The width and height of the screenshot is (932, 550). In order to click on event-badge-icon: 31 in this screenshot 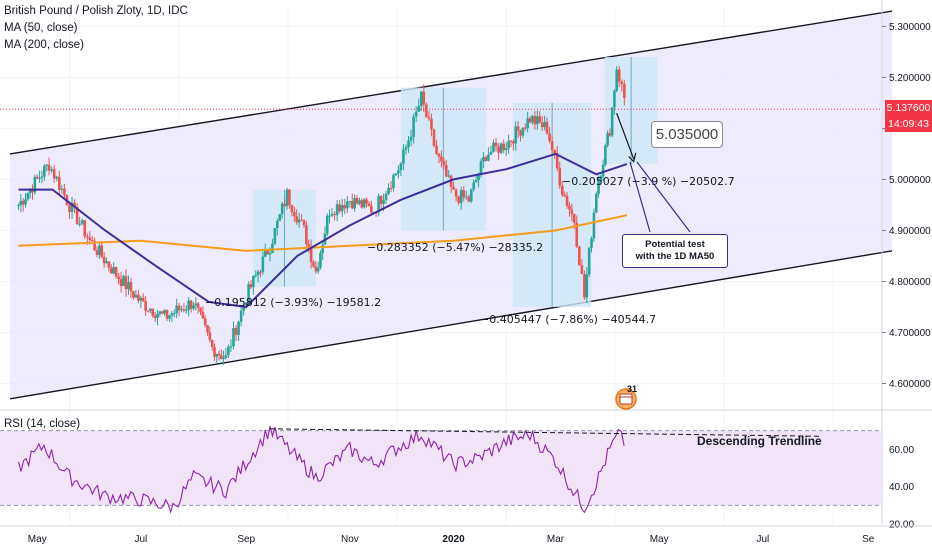, I will do `click(626, 397)`.